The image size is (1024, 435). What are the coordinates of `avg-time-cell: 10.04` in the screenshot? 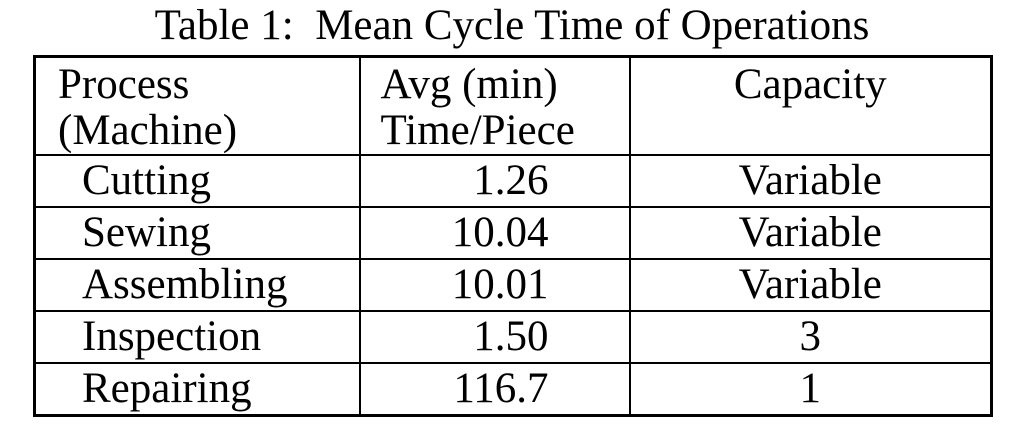 It's located at (494, 233).